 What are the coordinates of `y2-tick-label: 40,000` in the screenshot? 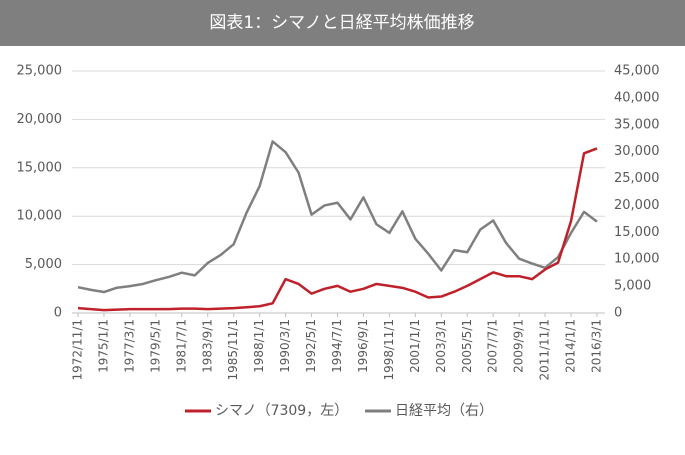 It's located at (637, 97).